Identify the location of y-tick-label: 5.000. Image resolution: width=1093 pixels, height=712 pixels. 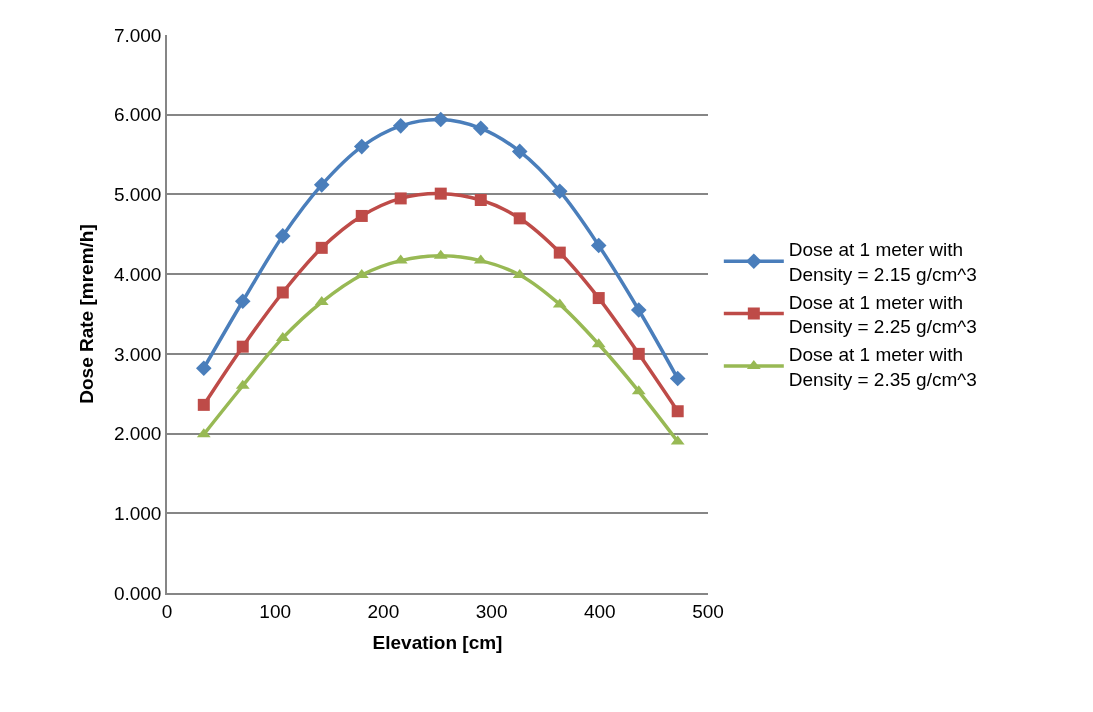
(137, 195).